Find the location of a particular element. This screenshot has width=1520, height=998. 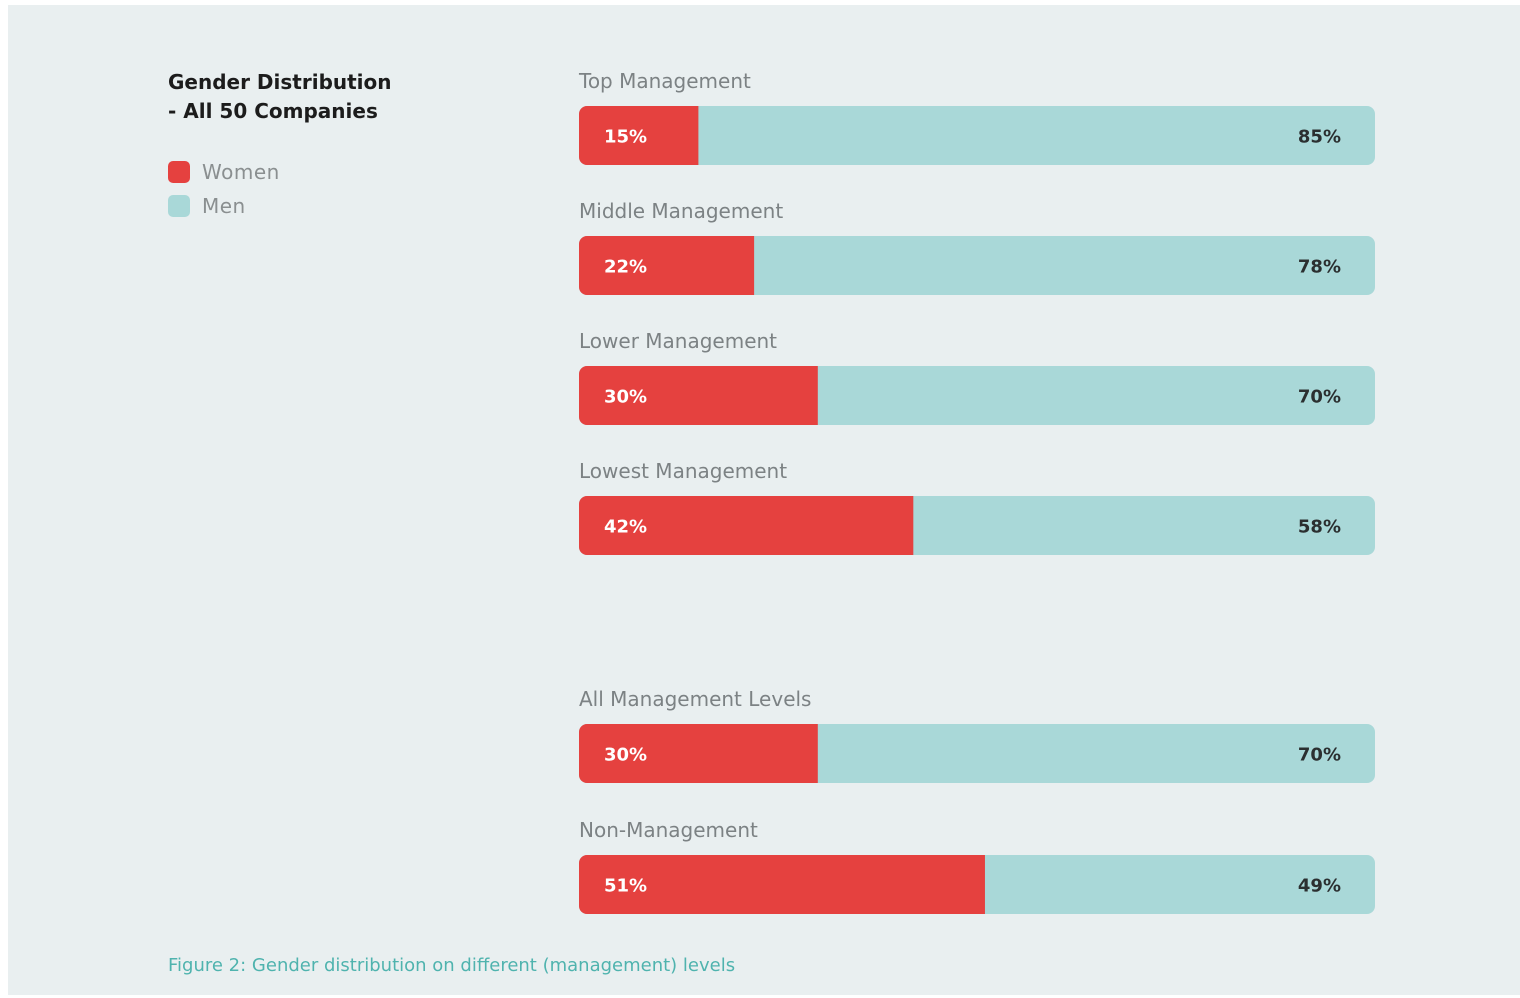

category-label-all-management-levels: All Management Levels is located at coordinates (695, 699).